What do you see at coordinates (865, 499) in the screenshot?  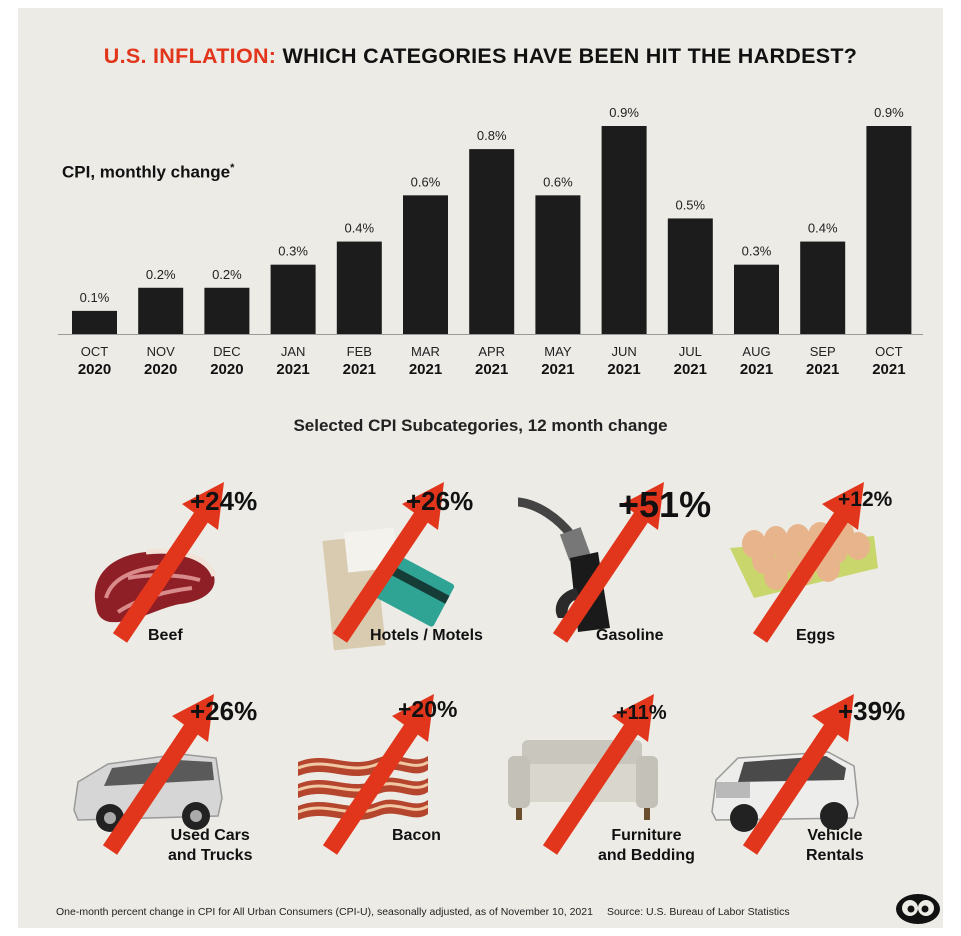 I see `subcategory-value: +12%` at bounding box center [865, 499].